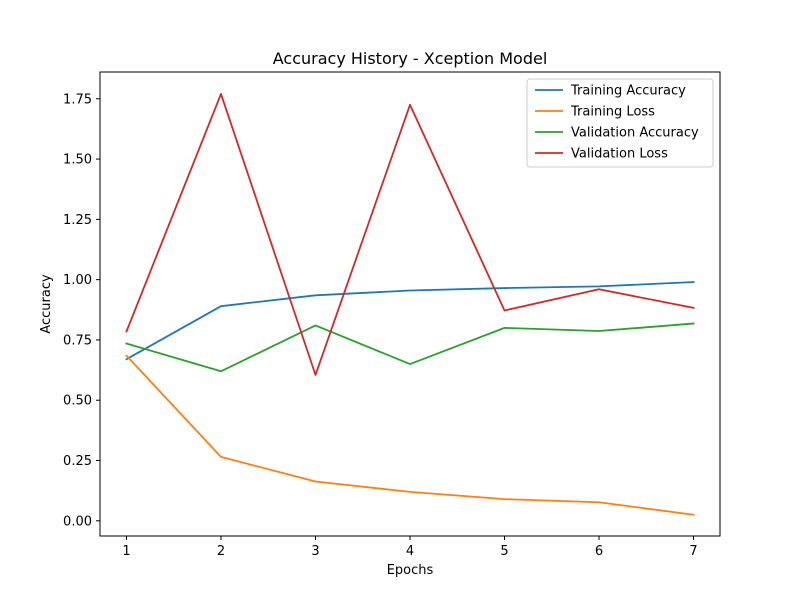 Image resolution: width=800 pixels, height=600 pixels. What do you see at coordinates (221, 551) in the screenshot?
I see `x-tick-label: 2` at bounding box center [221, 551].